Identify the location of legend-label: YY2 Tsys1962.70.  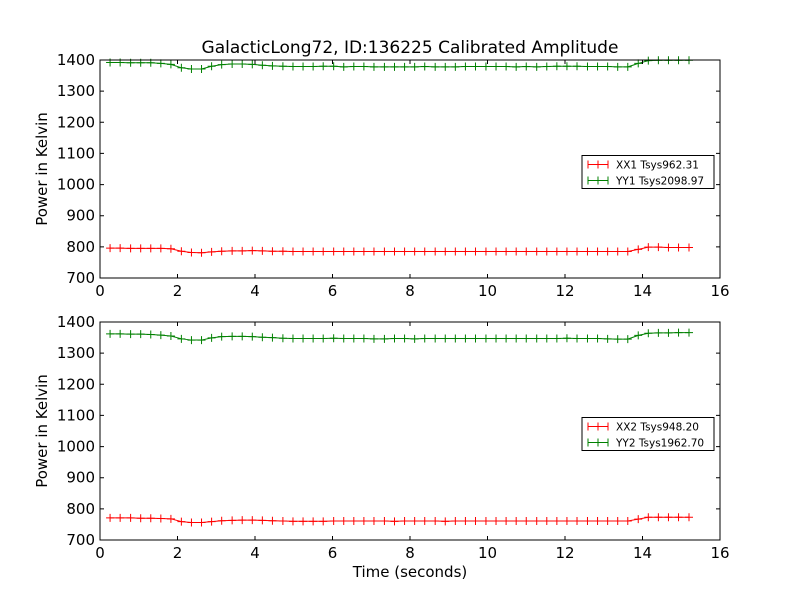
(659, 444).